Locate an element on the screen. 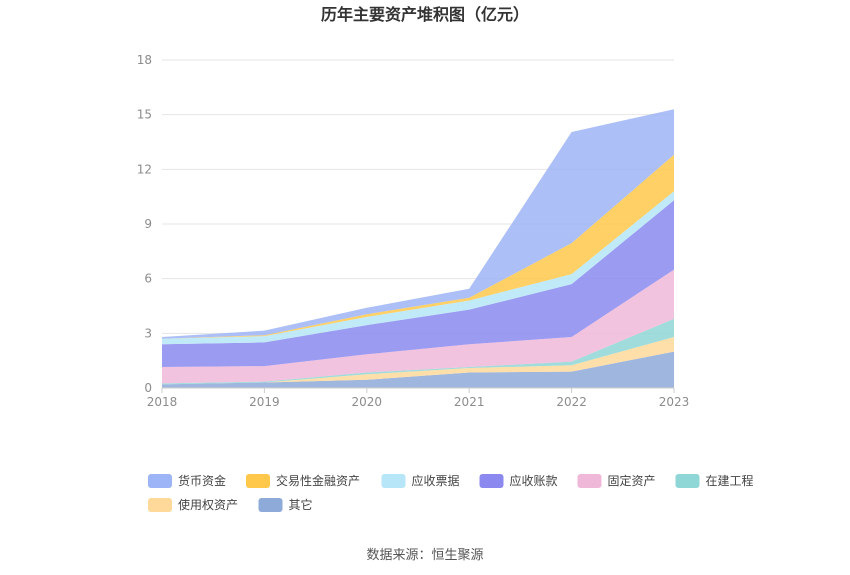  legend-item: 其它 is located at coordinates (285, 504).